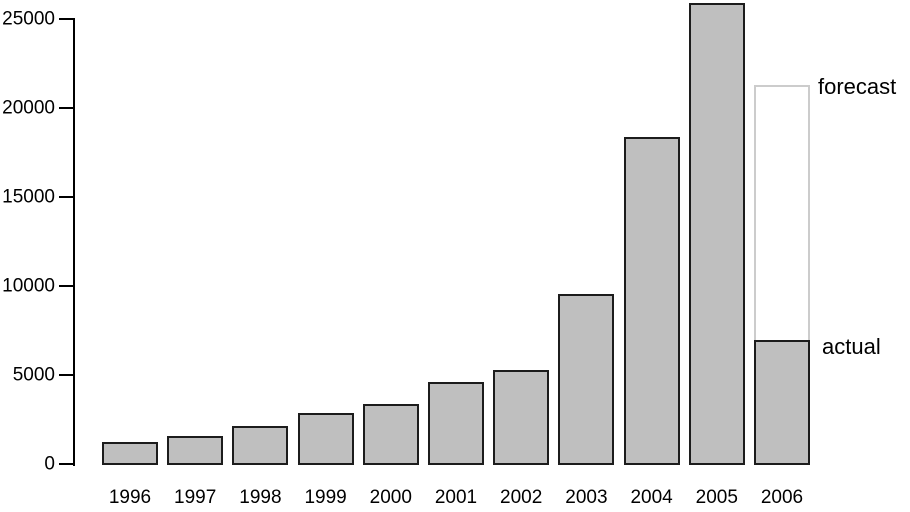  What do you see at coordinates (74, 242) in the screenshot?
I see `y-axis-line` at bounding box center [74, 242].